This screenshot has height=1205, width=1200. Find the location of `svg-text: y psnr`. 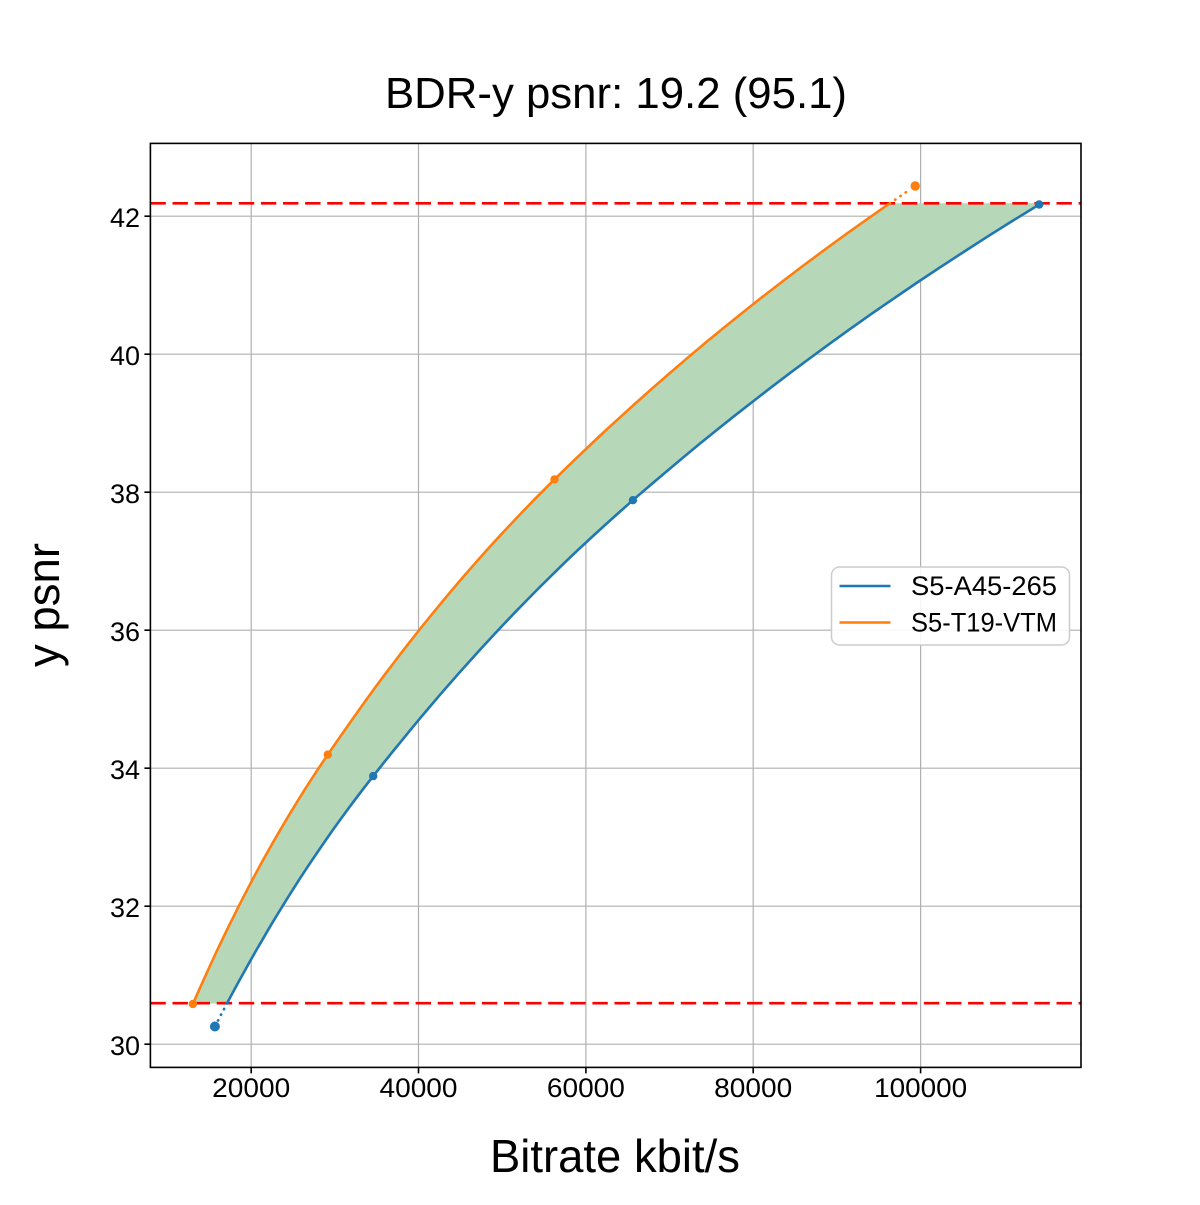

svg-text: y psnr is located at coordinates (43, 605).